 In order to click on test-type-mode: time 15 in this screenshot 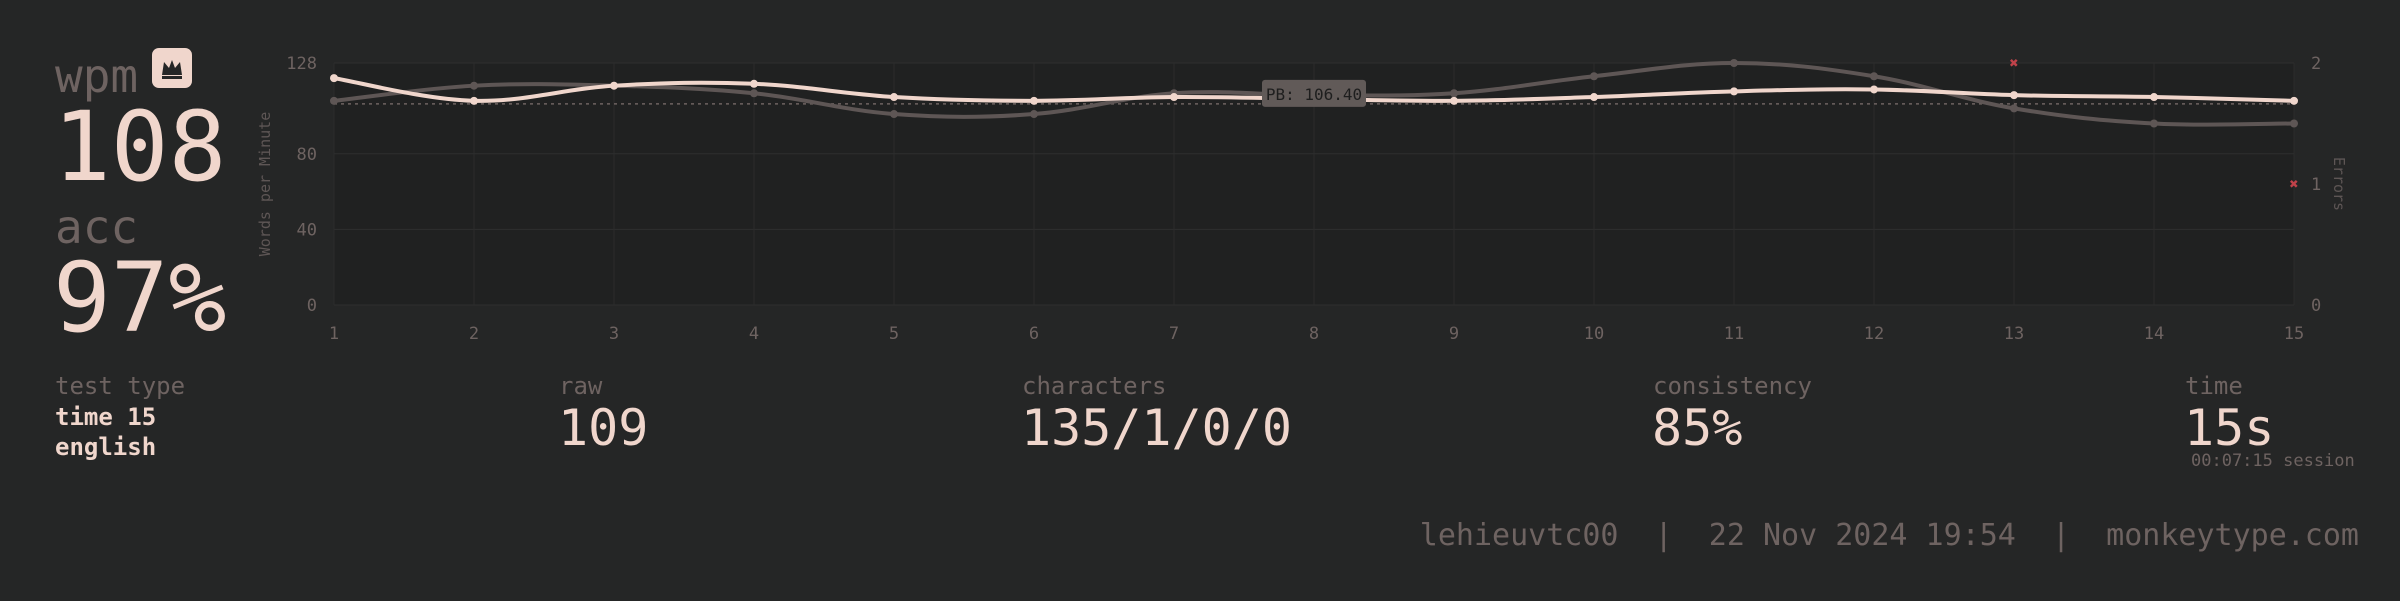, I will do `click(106, 417)`.